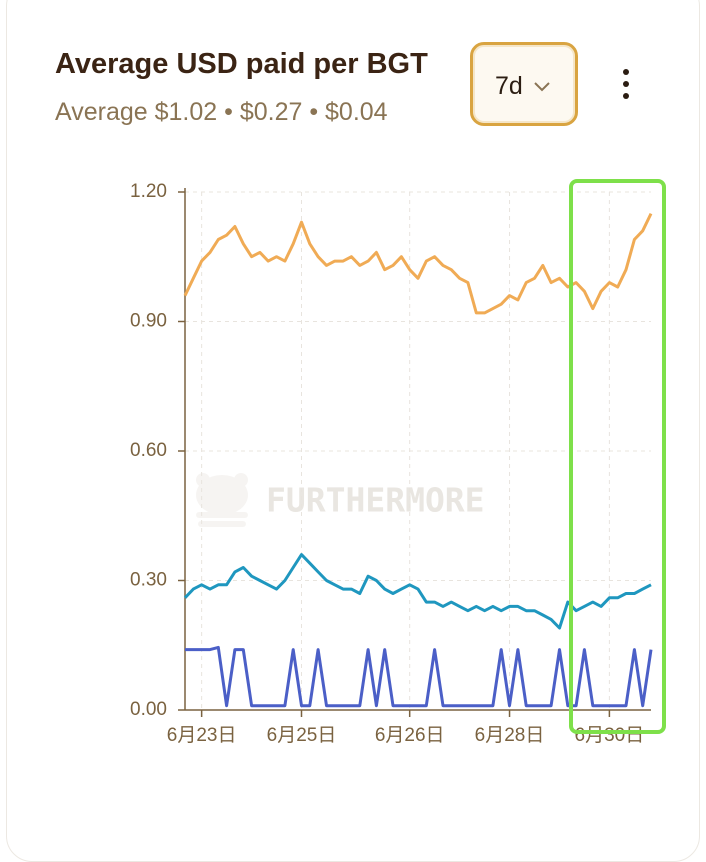 The height and width of the screenshot is (862, 706). Describe the element at coordinates (509, 86) in the screenshot. I see `period-label: 7d` at that location.